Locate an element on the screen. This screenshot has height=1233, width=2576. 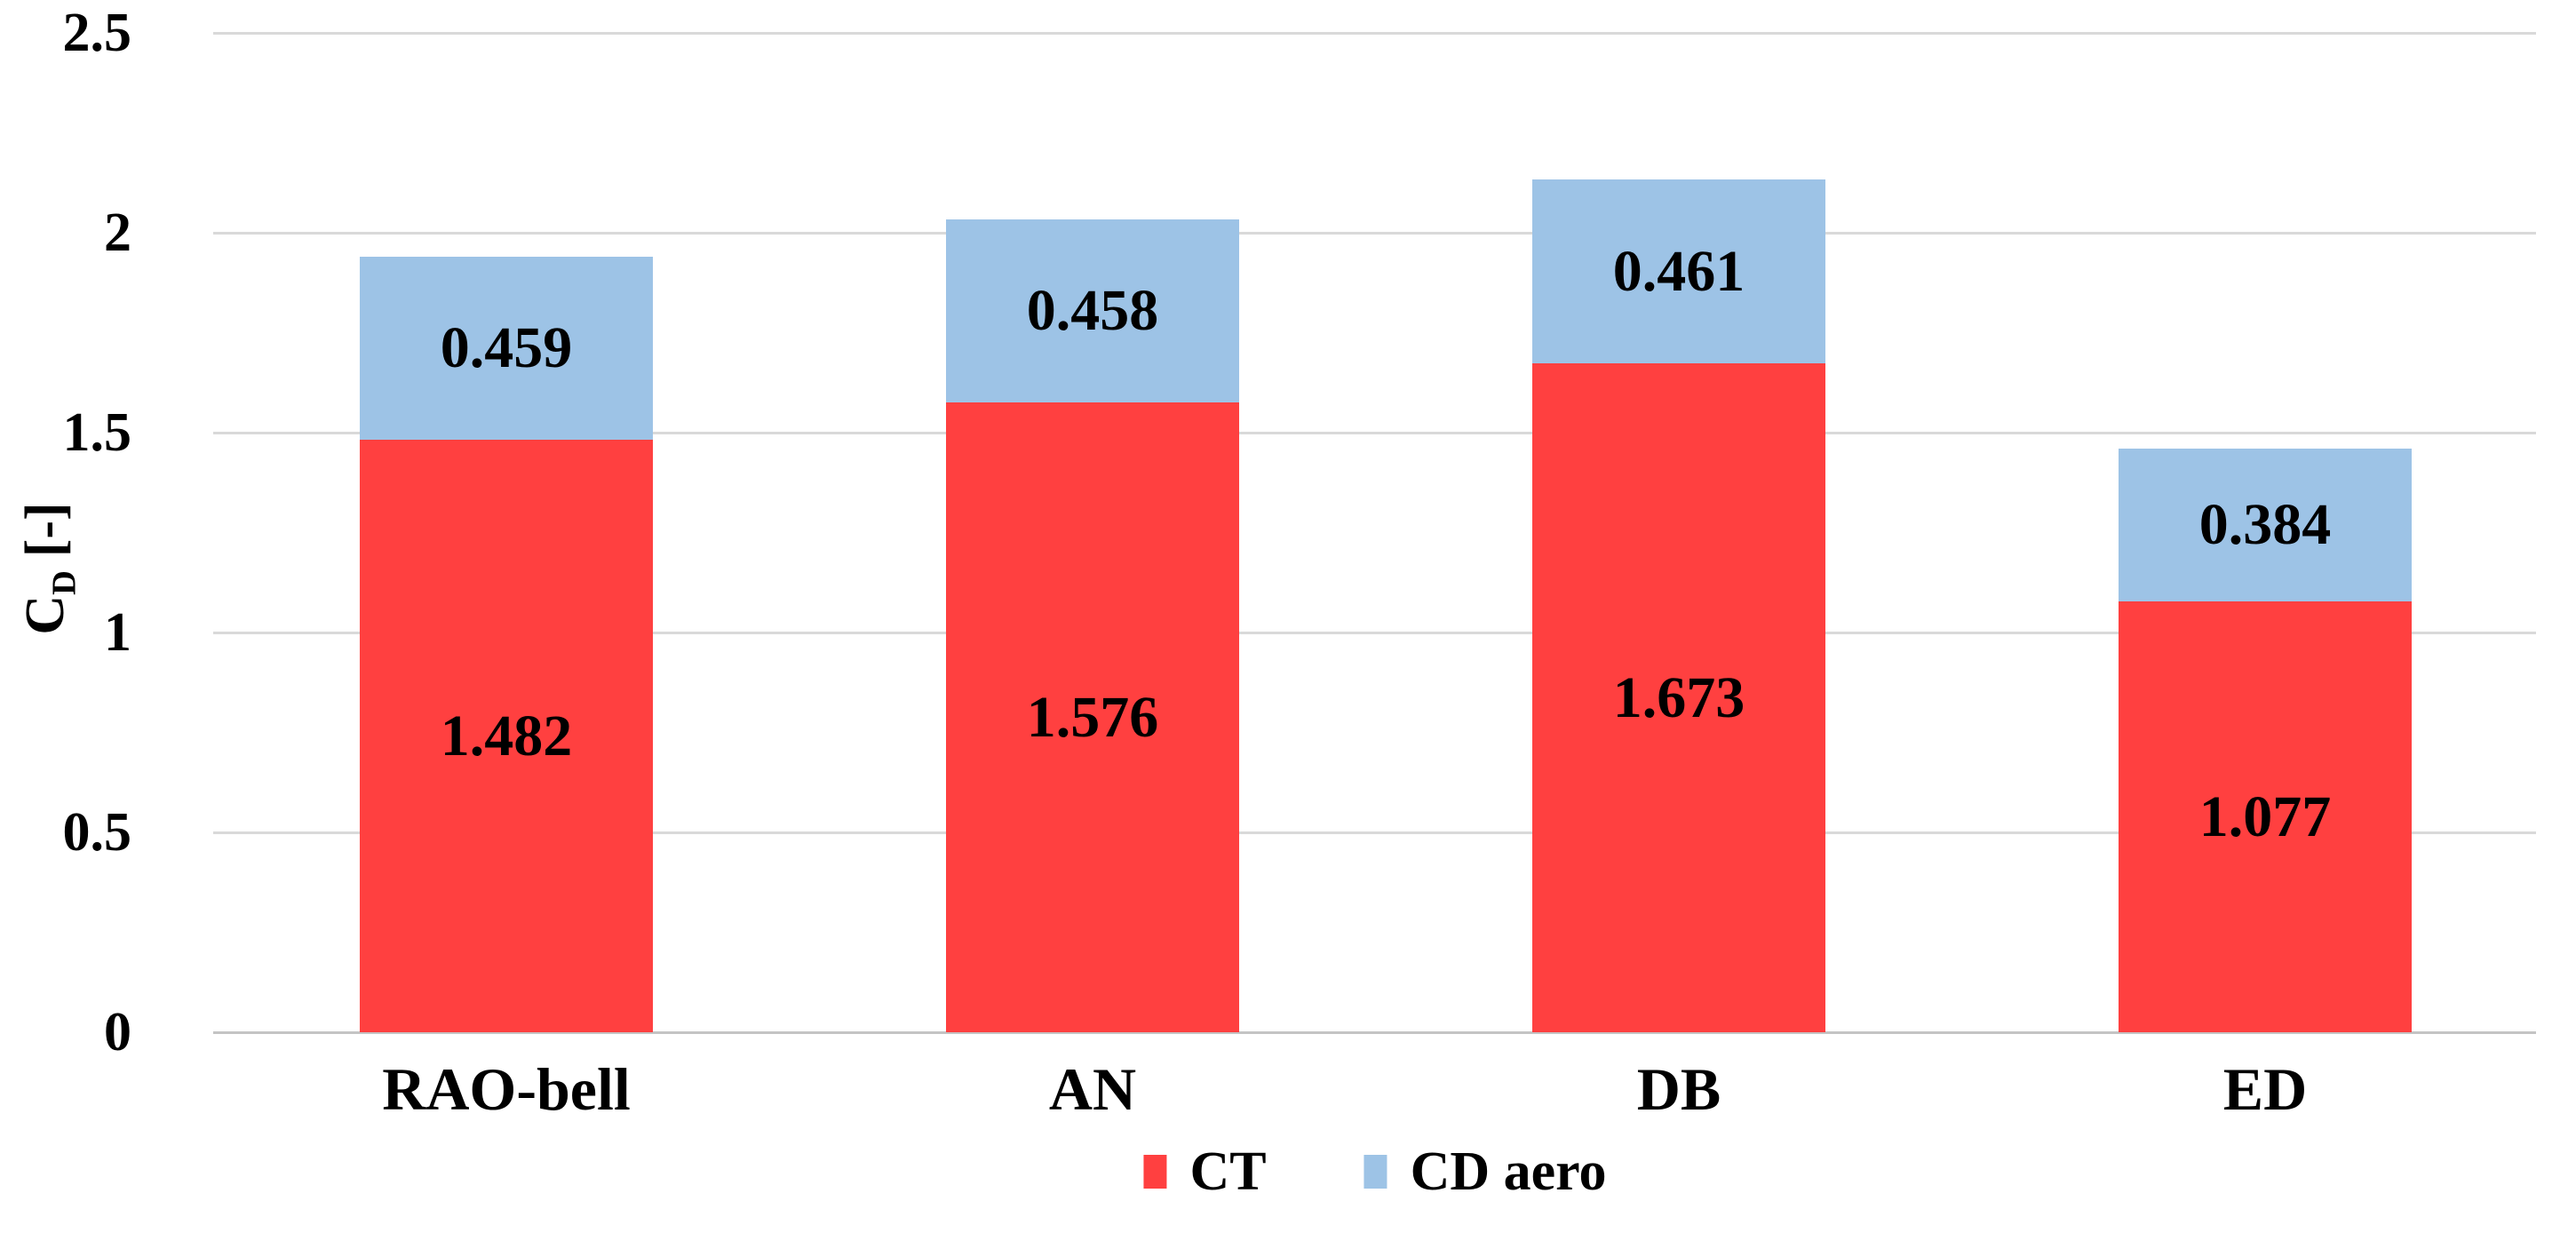
x-axis-baseline is located at coordinates (1374, 1032).